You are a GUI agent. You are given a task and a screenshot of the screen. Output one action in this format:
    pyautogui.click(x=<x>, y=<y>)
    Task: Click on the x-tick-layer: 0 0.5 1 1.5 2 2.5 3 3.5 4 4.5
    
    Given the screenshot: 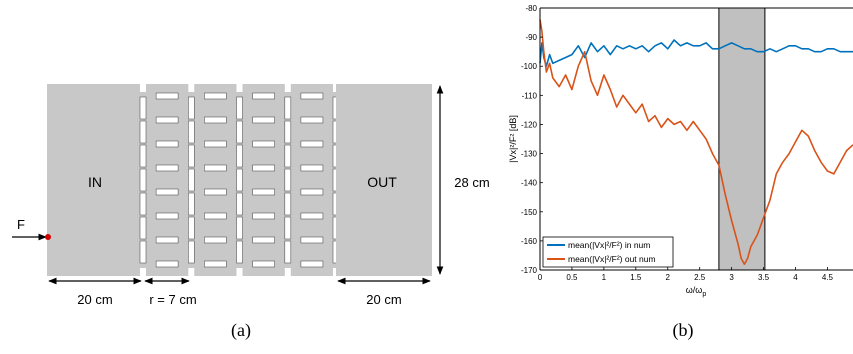 What is the action you would take?
    pyautogui.click(x=686, y=274)
    